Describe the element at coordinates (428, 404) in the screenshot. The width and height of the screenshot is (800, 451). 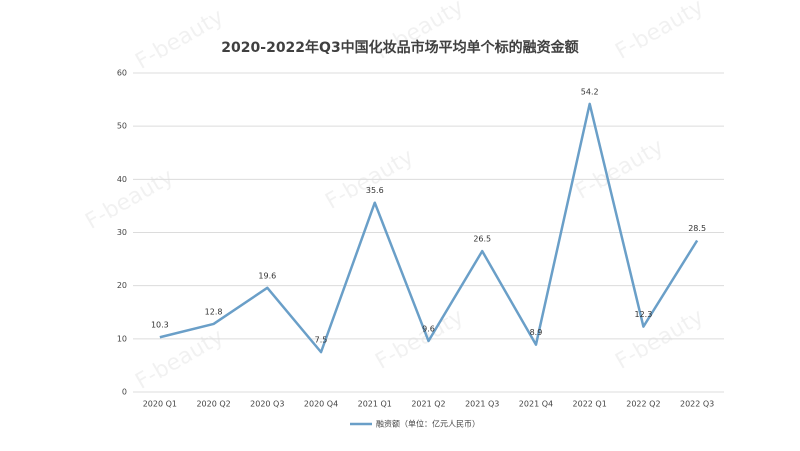
I see `x-tick-label: 2021 Q2` at that location.